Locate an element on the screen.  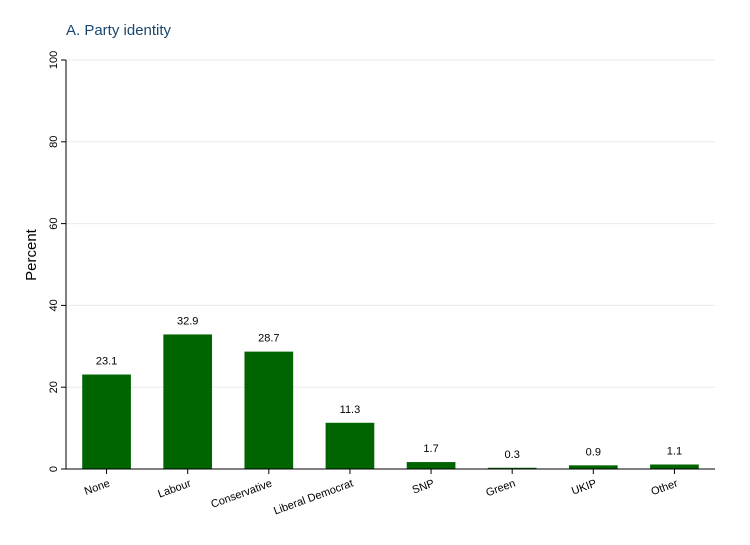
y-axis-label: Percent is located at coordinates (31, 254).